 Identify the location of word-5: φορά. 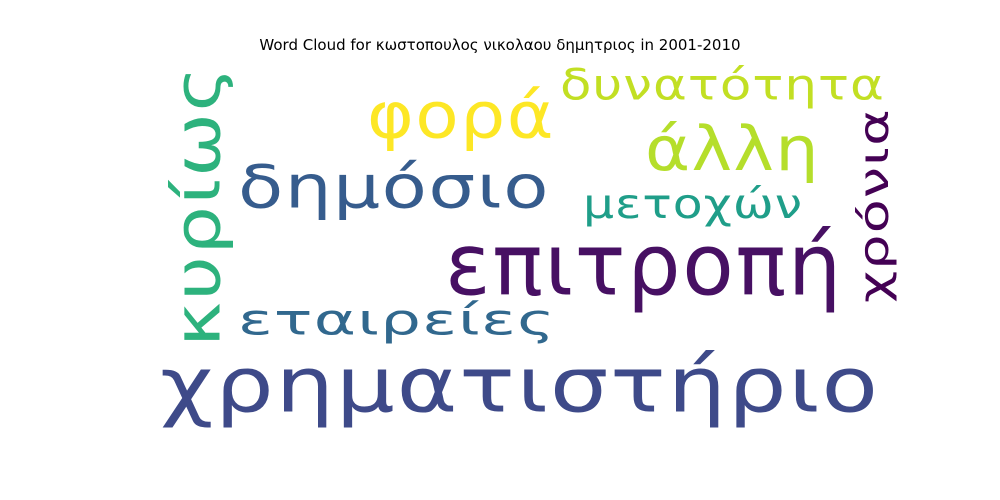
(461, 115).